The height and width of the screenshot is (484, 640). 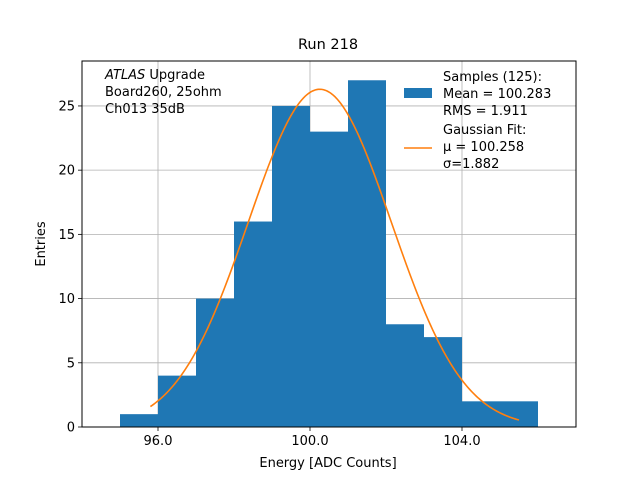 What do you see at coordinates (471, 164) in the screenshot?
I see `legend-fit-text: σ=1.882` at bounding box center [471, 164].